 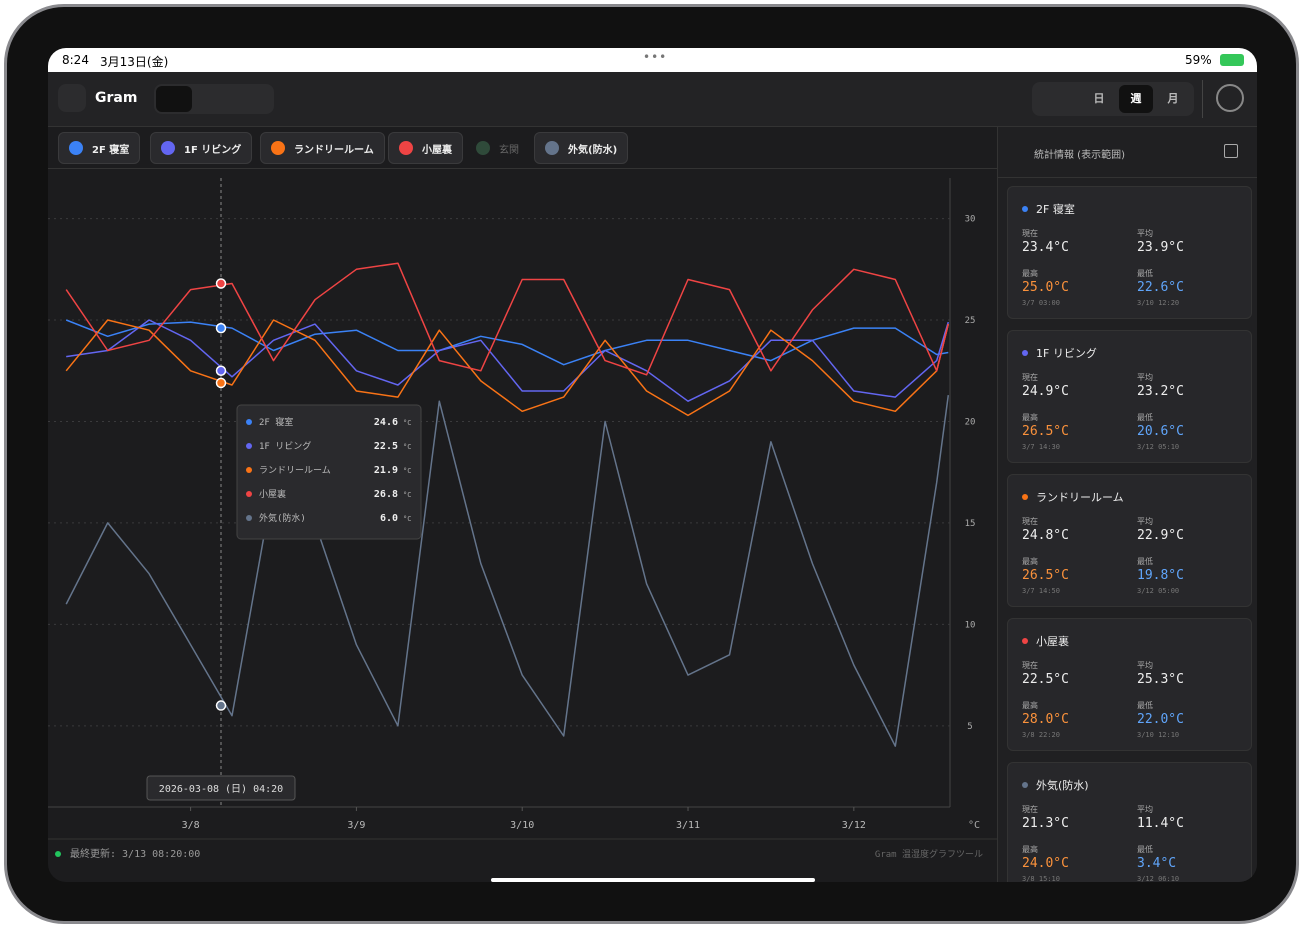 What do you see at coordinates (191, 825) in the screenshot?
I see `x-tick-label: 3/8` at bounding box center [191, 825].